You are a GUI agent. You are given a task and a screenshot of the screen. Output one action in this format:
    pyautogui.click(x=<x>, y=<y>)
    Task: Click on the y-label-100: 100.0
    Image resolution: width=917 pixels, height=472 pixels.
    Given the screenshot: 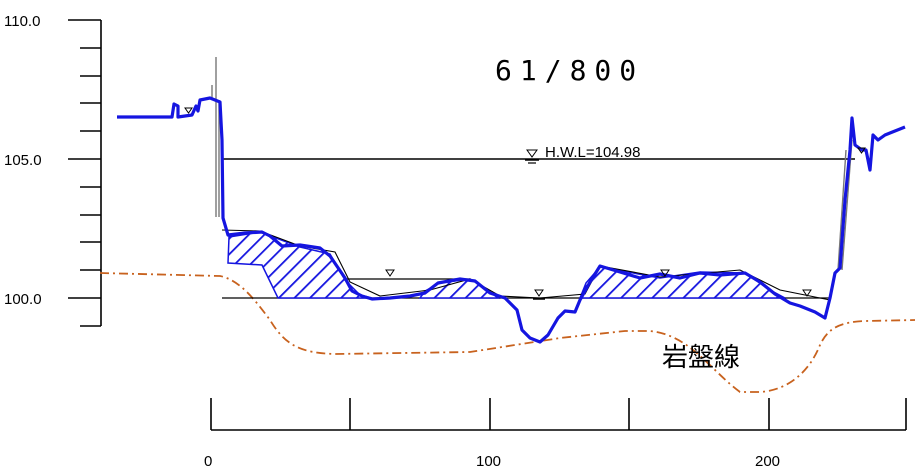 What is the action you would take?
    pyautogui.click(x=23, y=299)
    